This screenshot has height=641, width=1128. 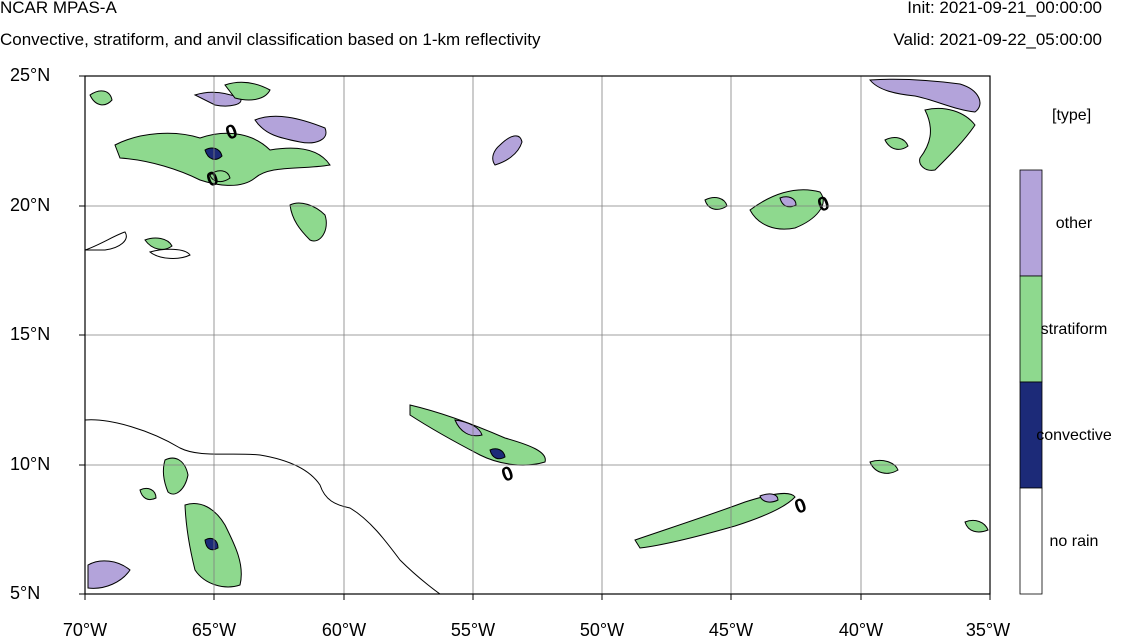 I want to click on legend-colorbar, so click(x=1031, y=382).